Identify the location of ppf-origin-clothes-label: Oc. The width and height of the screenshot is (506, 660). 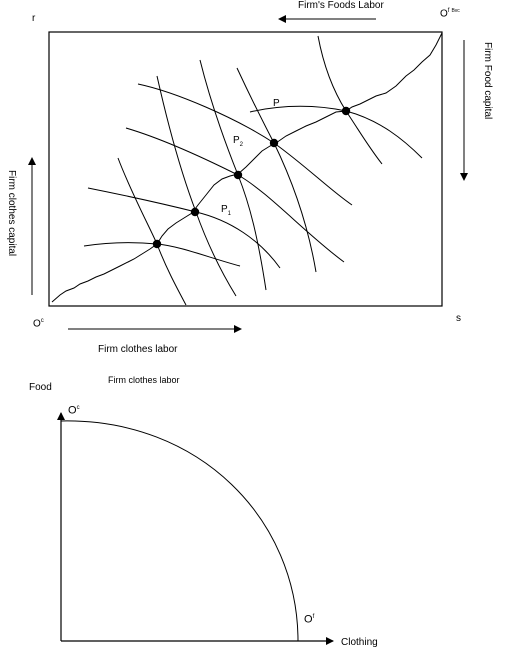
(74, 411).